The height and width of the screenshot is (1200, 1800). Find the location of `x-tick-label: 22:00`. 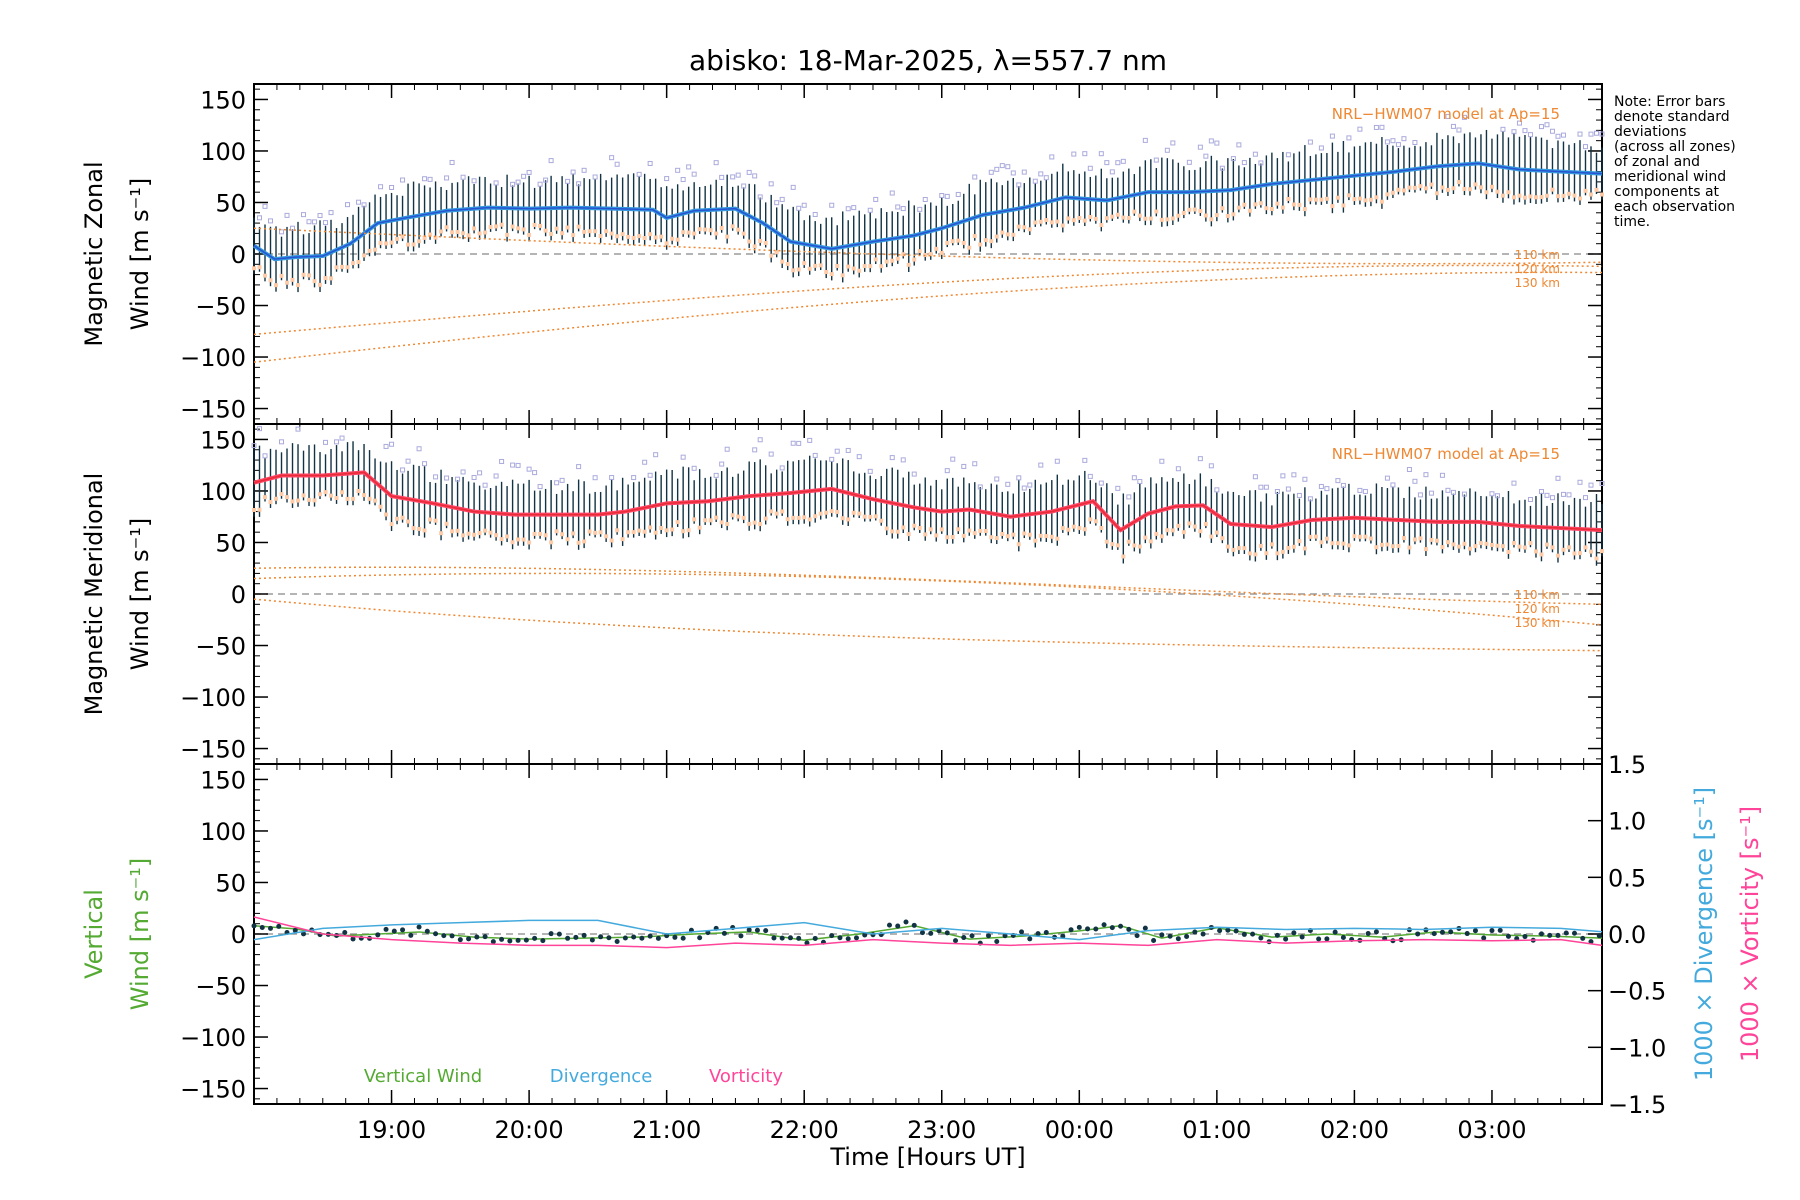

x-tick-label: 22:00 is located at coordinates (804, 1130).